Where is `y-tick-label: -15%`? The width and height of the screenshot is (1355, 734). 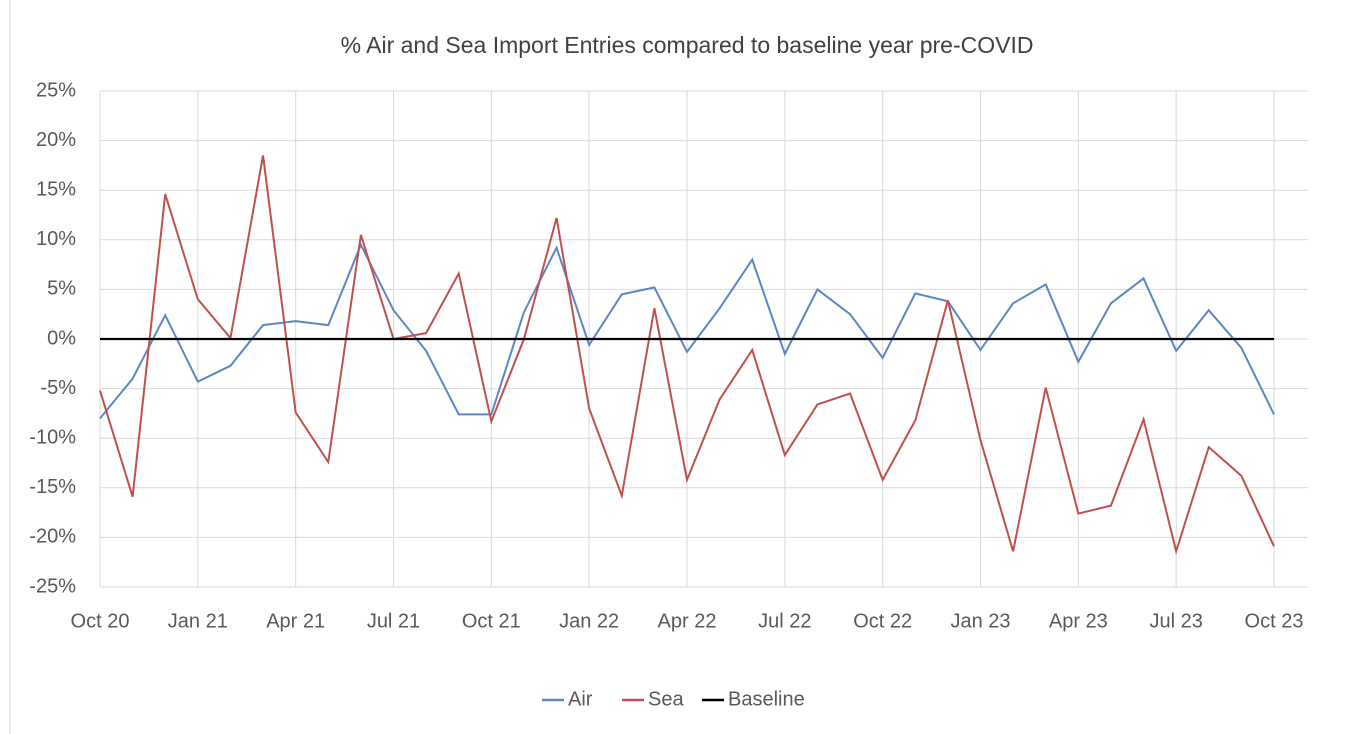 y-tick-label: -15% is located at coordinates (52, 487).